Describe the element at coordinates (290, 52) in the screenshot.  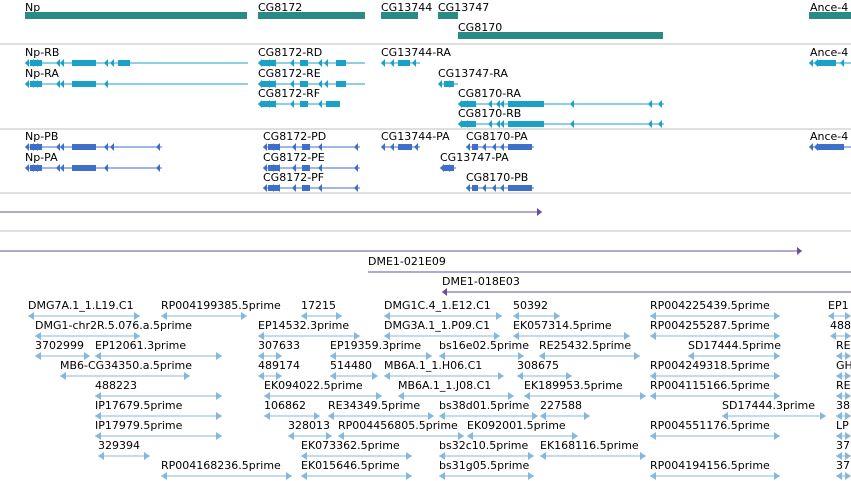
I see `transcript-label: CG8172-RD` at that location.